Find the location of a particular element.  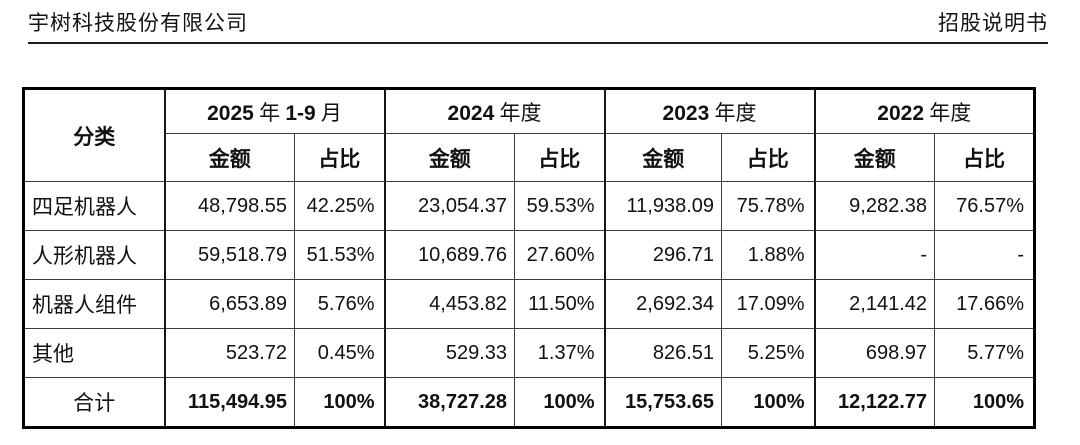

ratio-cell: 5.77% is located at coordinates (985, 353).